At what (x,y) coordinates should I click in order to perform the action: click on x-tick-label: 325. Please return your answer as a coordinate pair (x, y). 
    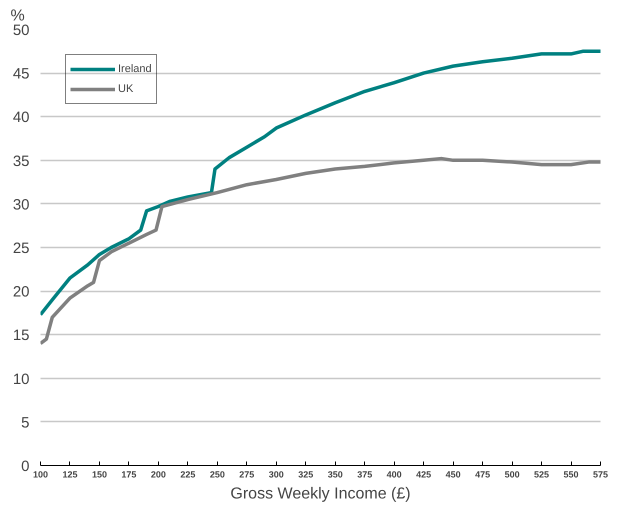
    Looking at the image, I should click on (306, 475).